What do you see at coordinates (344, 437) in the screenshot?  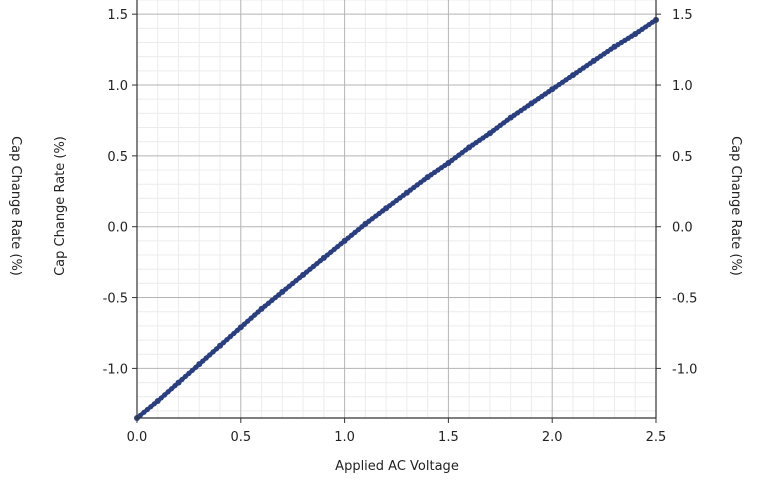 I see `x-tick-label: 1.0` at bounding box center [344, 437].